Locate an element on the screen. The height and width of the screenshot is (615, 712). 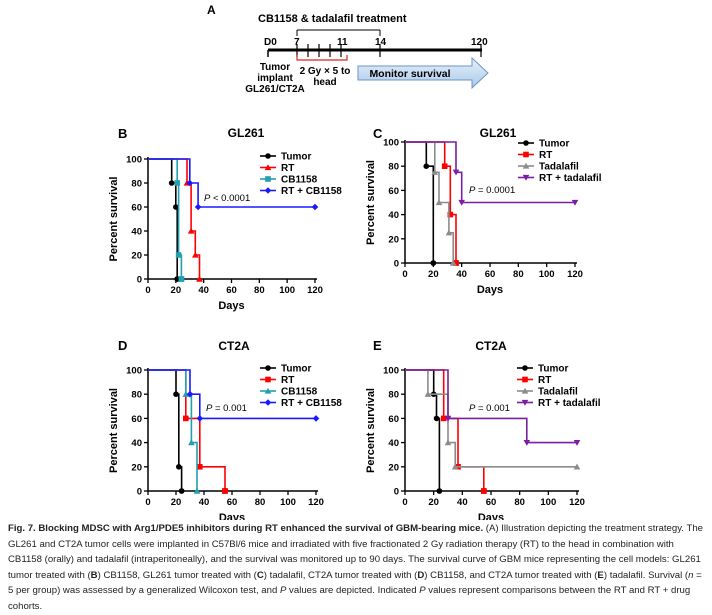
tumor-label-2: implant is located at coordinates (275, 78).